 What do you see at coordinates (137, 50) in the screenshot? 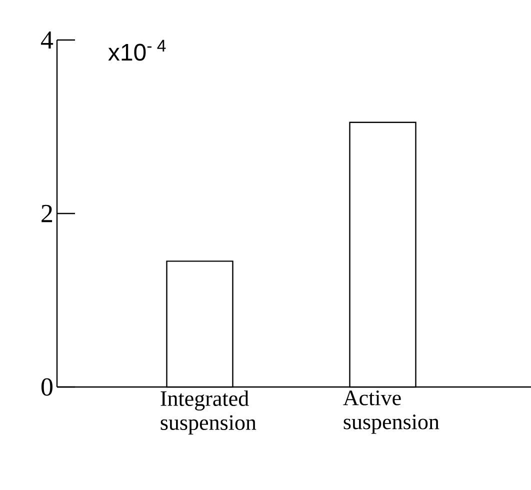
I see `annotation: x10$^{- 4}$` at bounding box center [137, 50].